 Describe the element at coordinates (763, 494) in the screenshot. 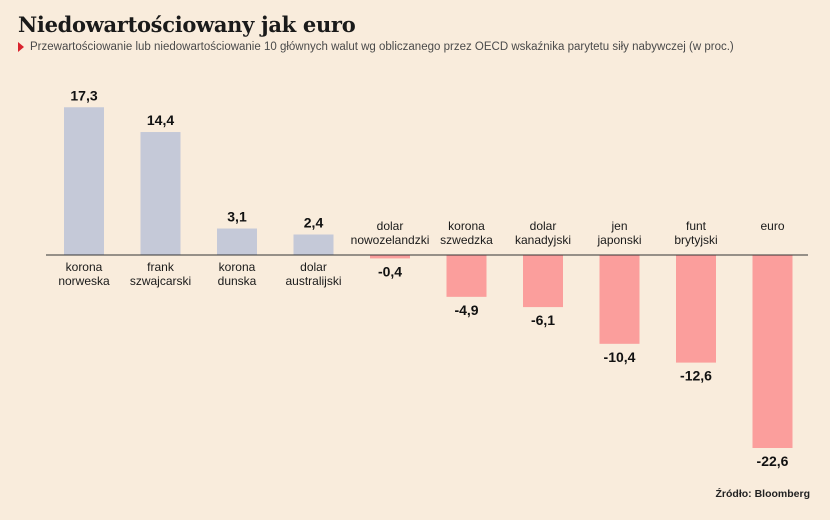

I see `source-note: Źródło: Bloomberg` at that location.